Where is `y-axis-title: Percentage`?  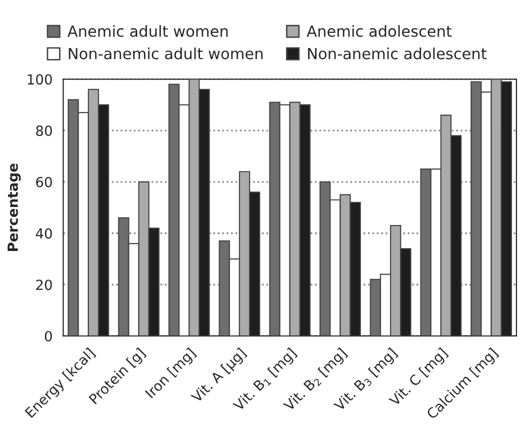
y-axis-title: Percentage is located at coordinates (14, 207).